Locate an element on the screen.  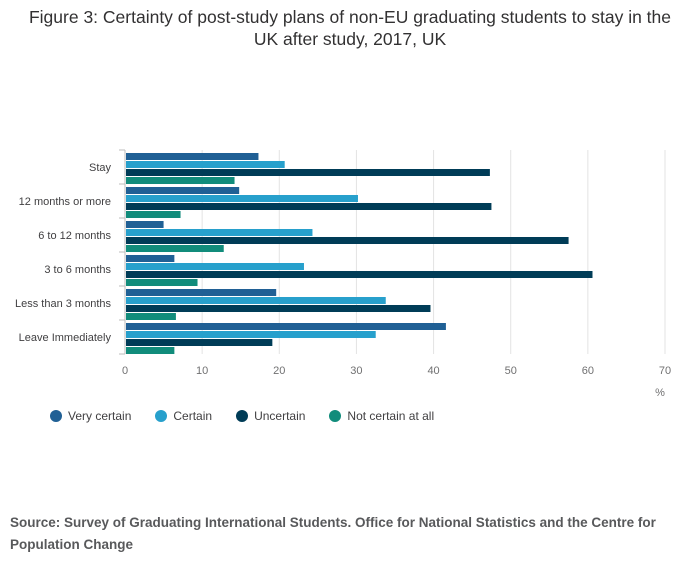
legend-label: Very certain is located at coordinates (100, 416).